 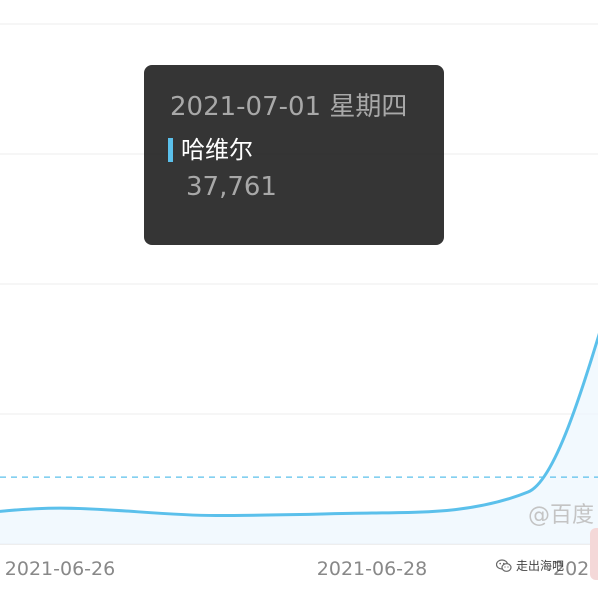 I want to click on watermark: @百度, so click(x=561, y=515).